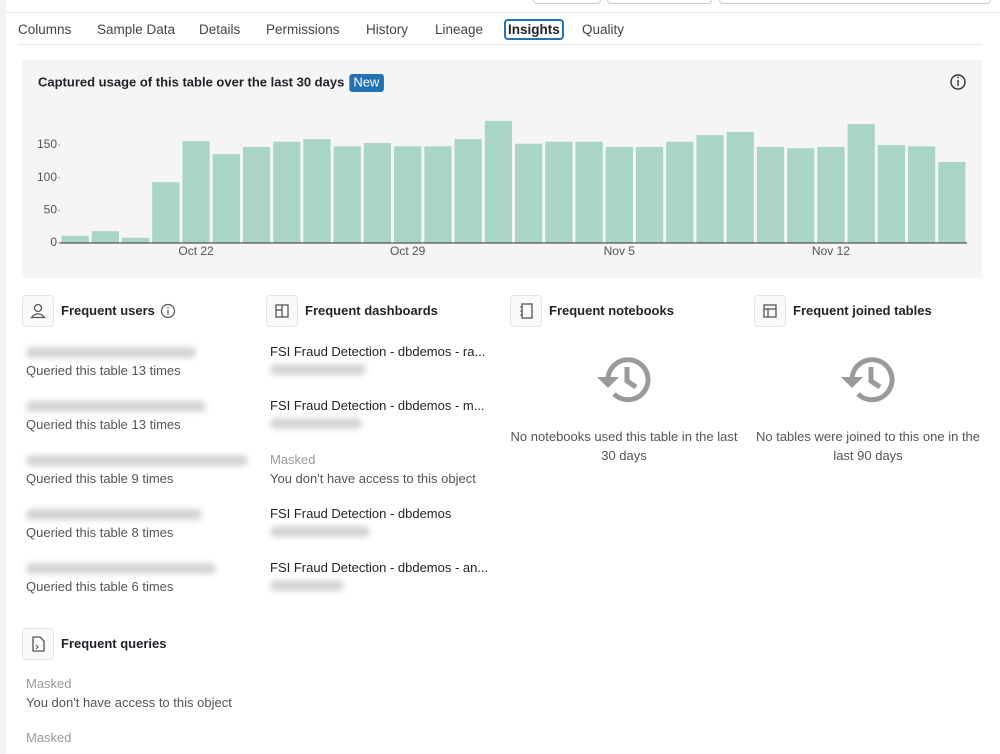  What do you see at coordinates (503, 12) in the screenshot?
I see `divider` at bounding box center [503, 12].